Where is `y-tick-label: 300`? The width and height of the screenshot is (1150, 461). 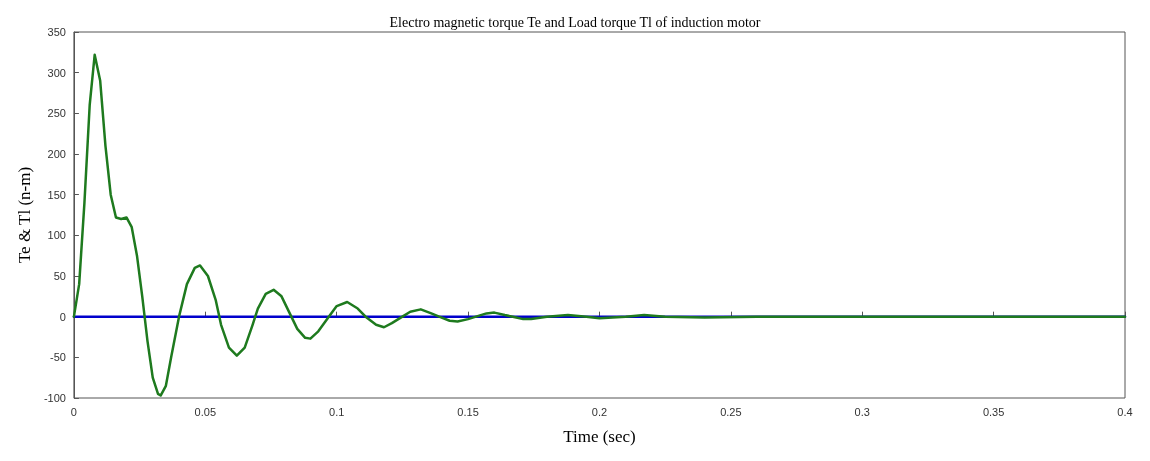
y-tick-label: 300 is located at coordinates (56, 72).